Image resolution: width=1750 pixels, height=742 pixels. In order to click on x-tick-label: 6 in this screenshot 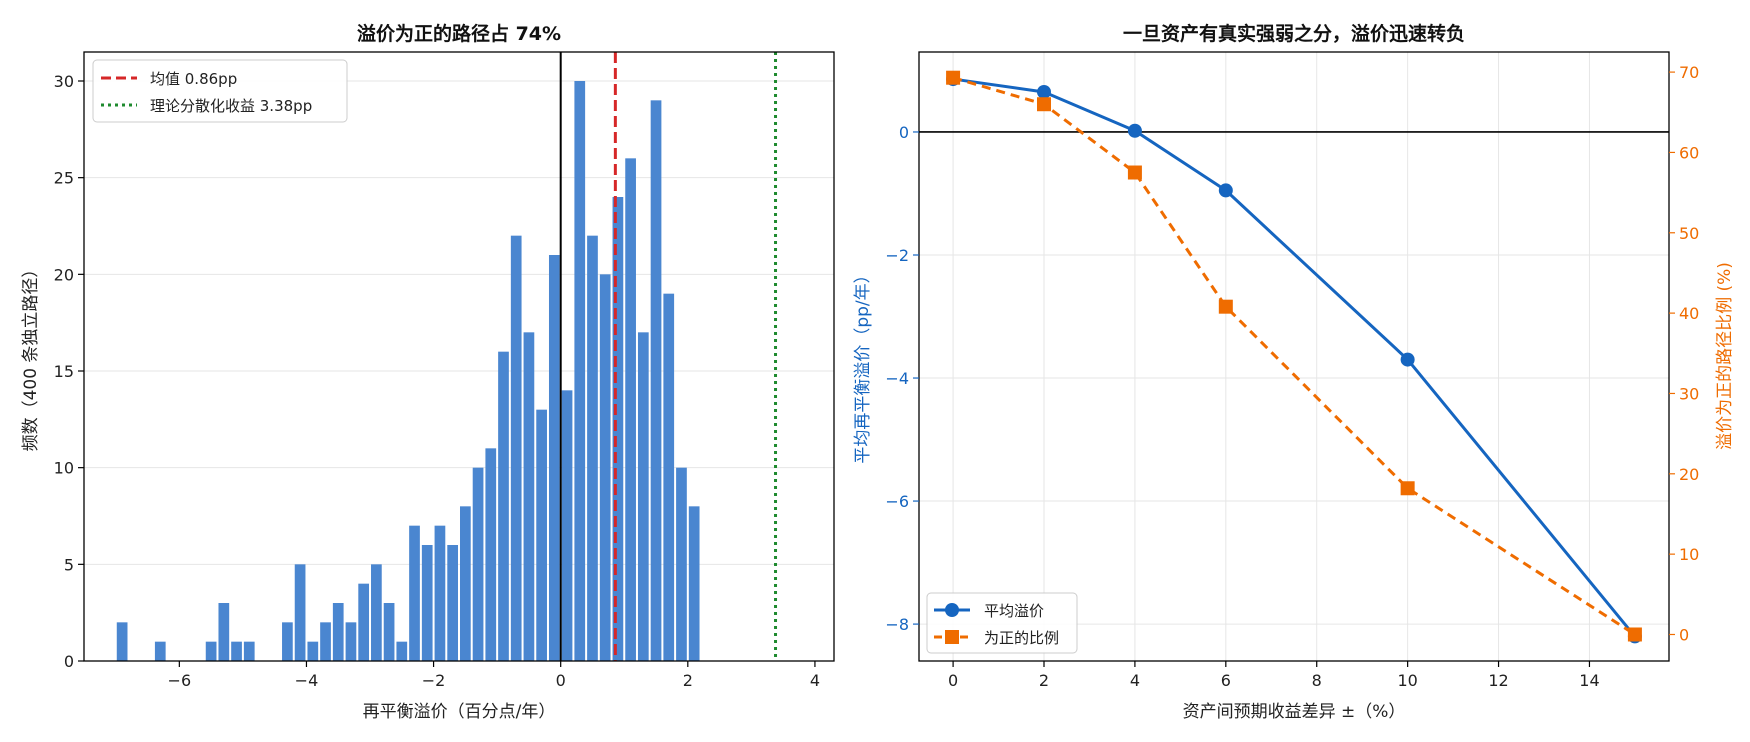, I will do `click(1226, 680)`.